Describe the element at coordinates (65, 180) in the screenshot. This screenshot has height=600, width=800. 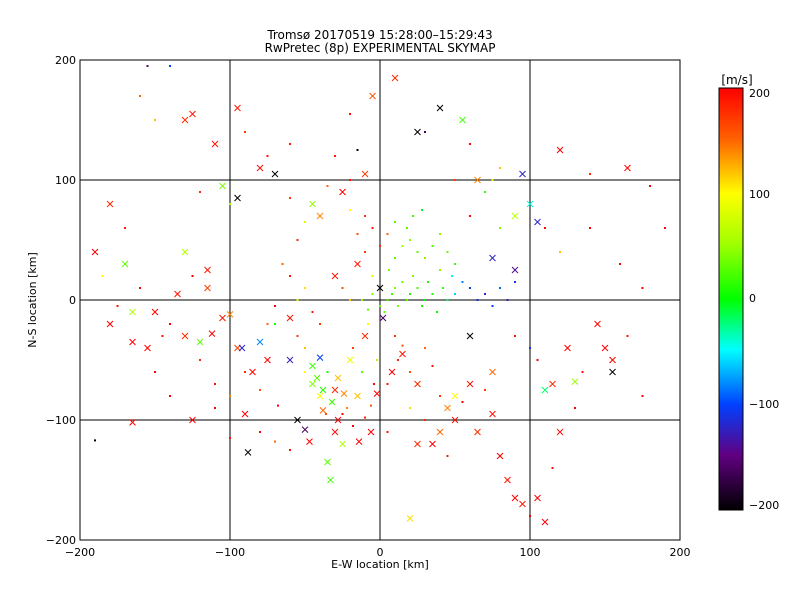
I see `y-tick-label: 100` at that location.